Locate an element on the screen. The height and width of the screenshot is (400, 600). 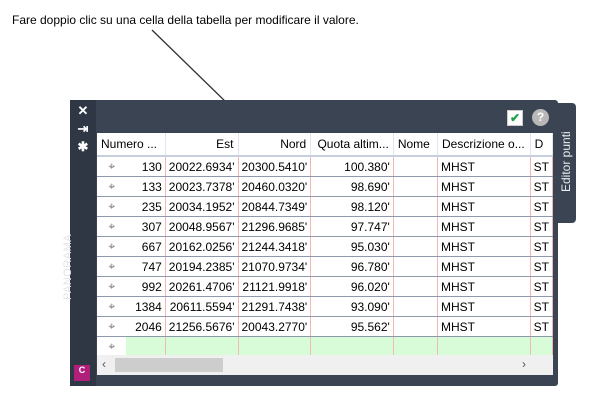
table-cell: 20023.7378' is located at coordinates (202, 186).